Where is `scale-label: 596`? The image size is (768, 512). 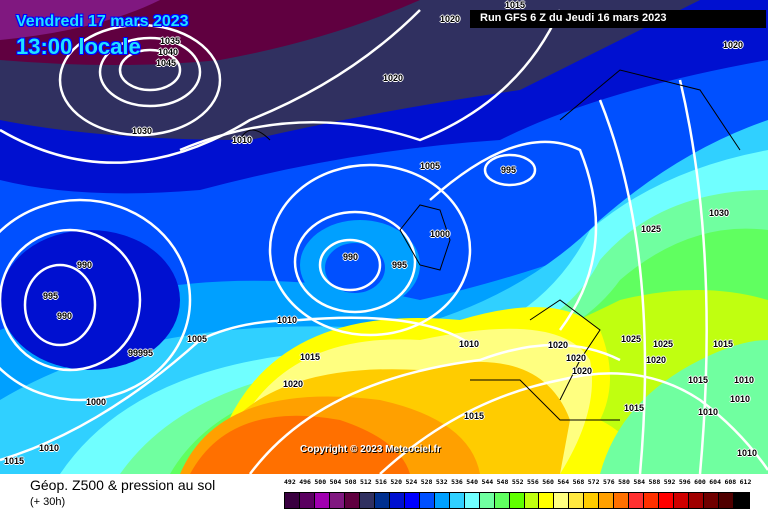 scale-label: 596 is located at coordinates (684, 482).